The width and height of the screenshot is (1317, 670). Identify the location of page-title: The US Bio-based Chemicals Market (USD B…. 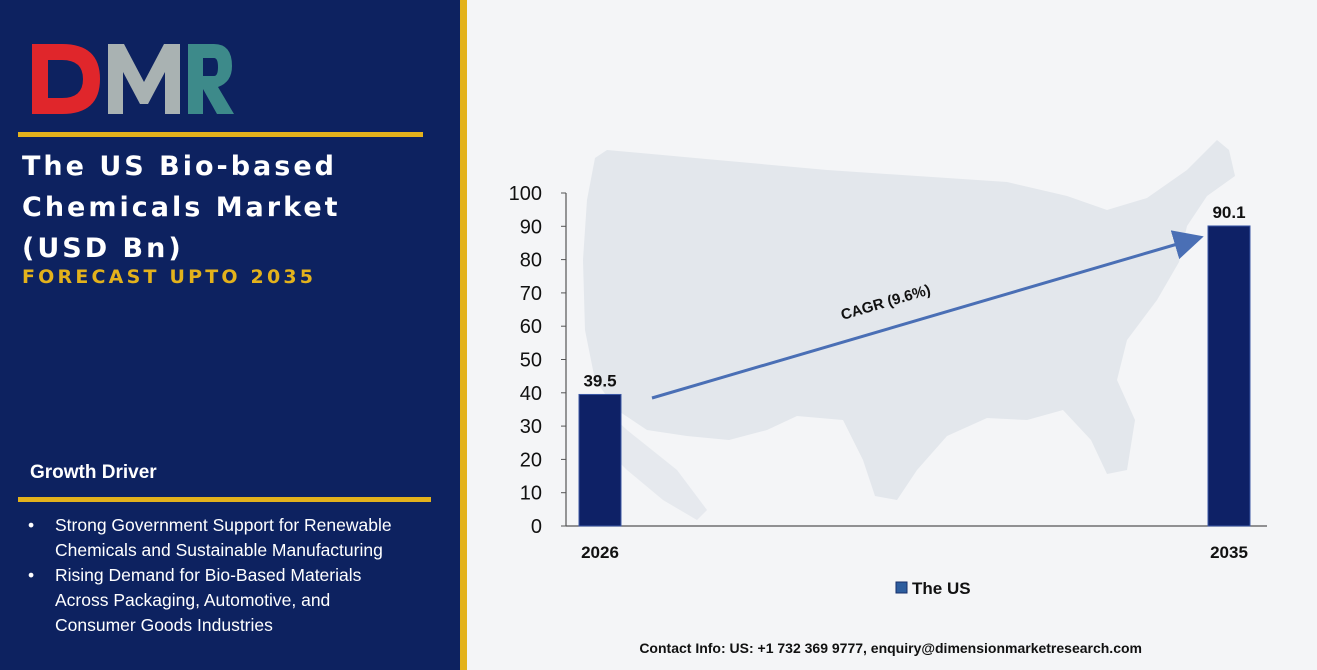
(232, 207).